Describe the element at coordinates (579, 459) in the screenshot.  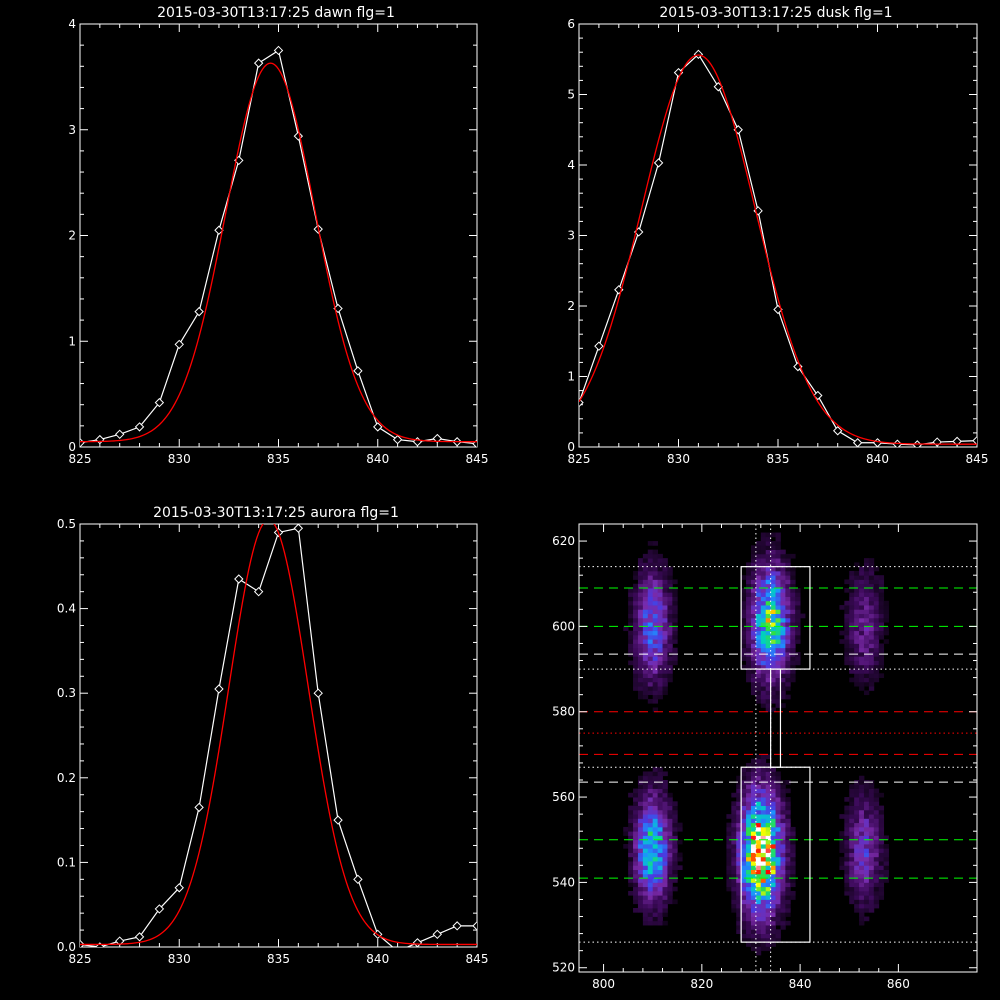
I see `x-tick-label: 825` at that location.